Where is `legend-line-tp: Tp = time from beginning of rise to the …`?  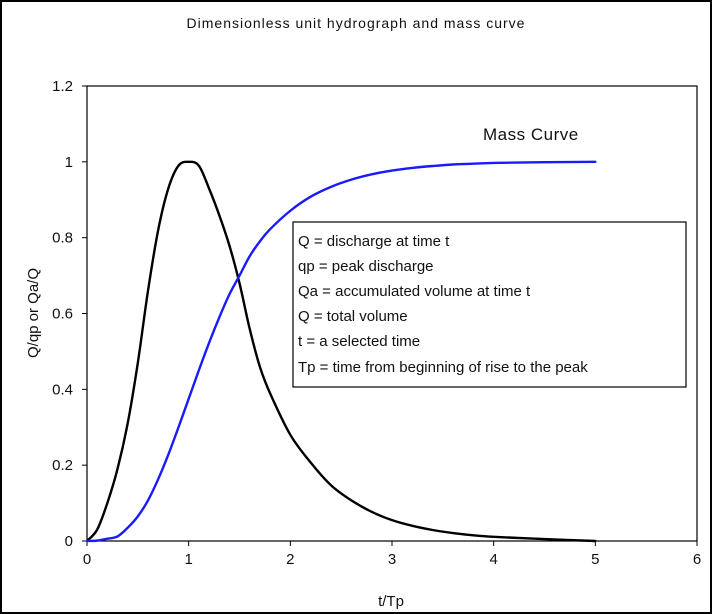
legend-line-tp: Tp = time from beginning of rise to the … is located at coordinates (443, 367).